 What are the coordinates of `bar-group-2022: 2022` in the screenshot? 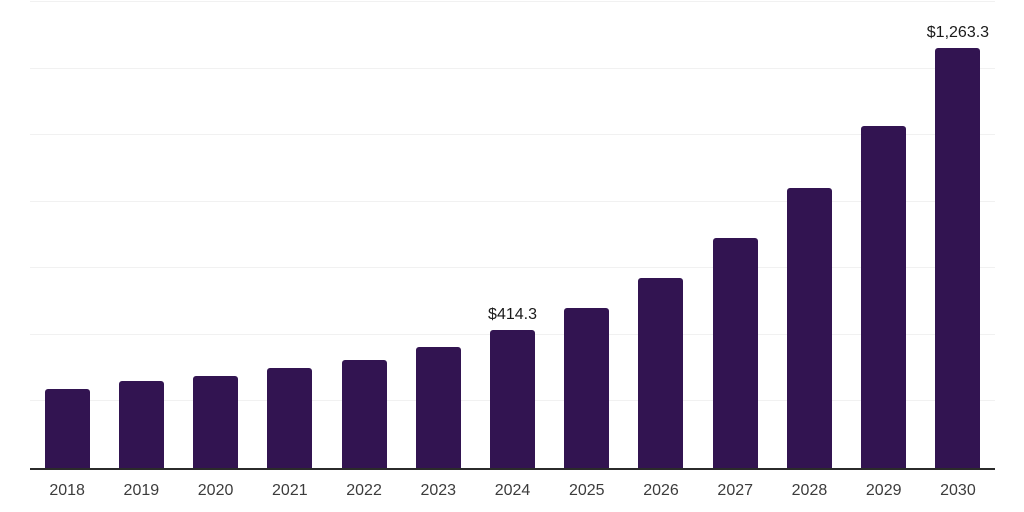 It's located at (364, 250).